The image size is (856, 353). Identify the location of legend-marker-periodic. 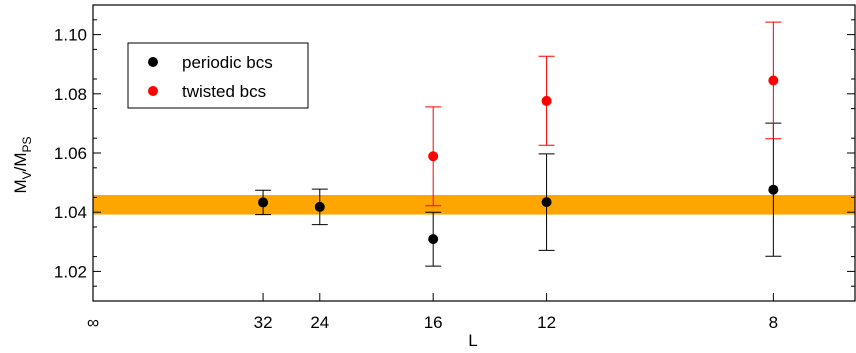
(153, 62).